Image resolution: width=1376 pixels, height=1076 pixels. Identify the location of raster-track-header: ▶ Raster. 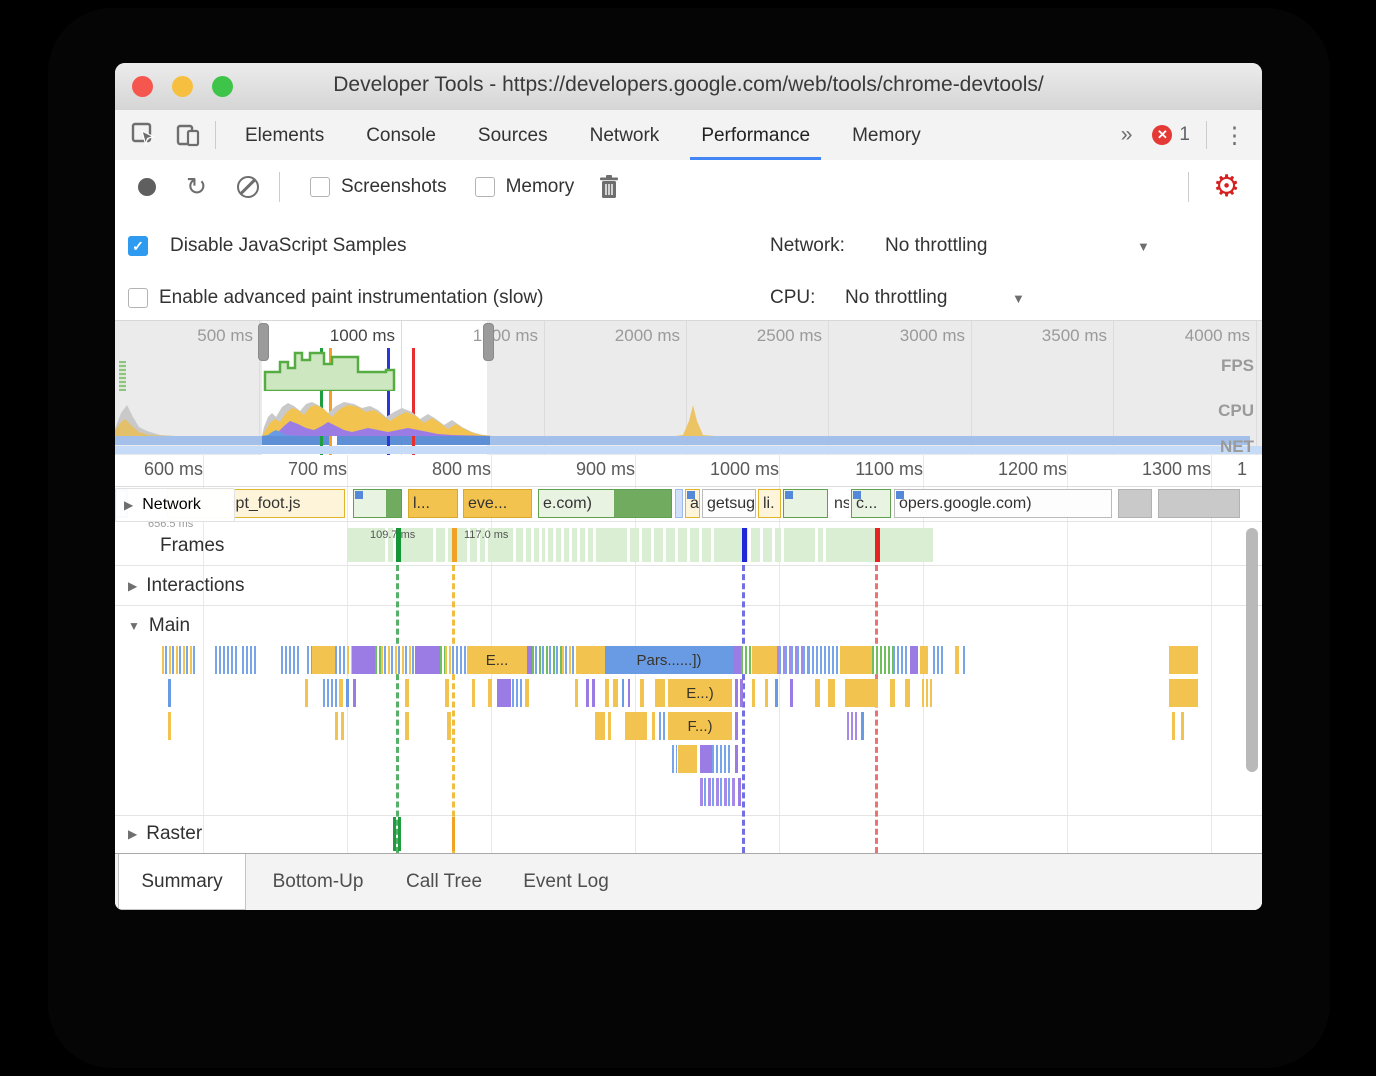
(165, 833).